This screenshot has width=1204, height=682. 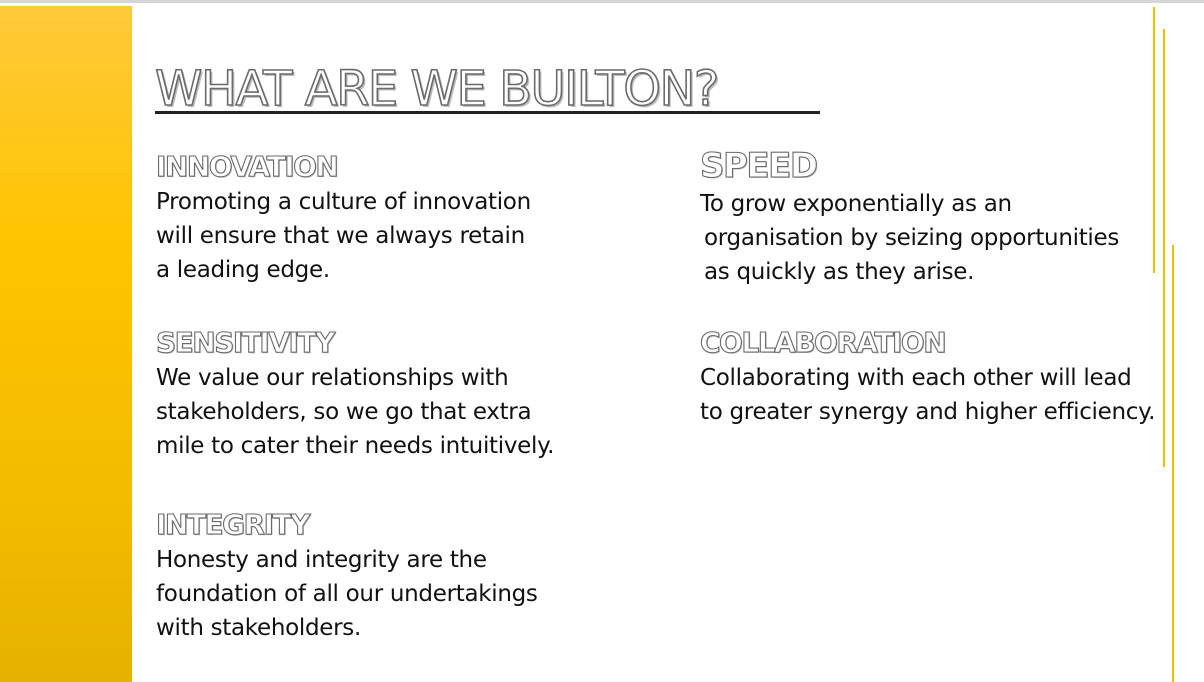 I want to click on accent-side-bar, so click(x=66, y=344).